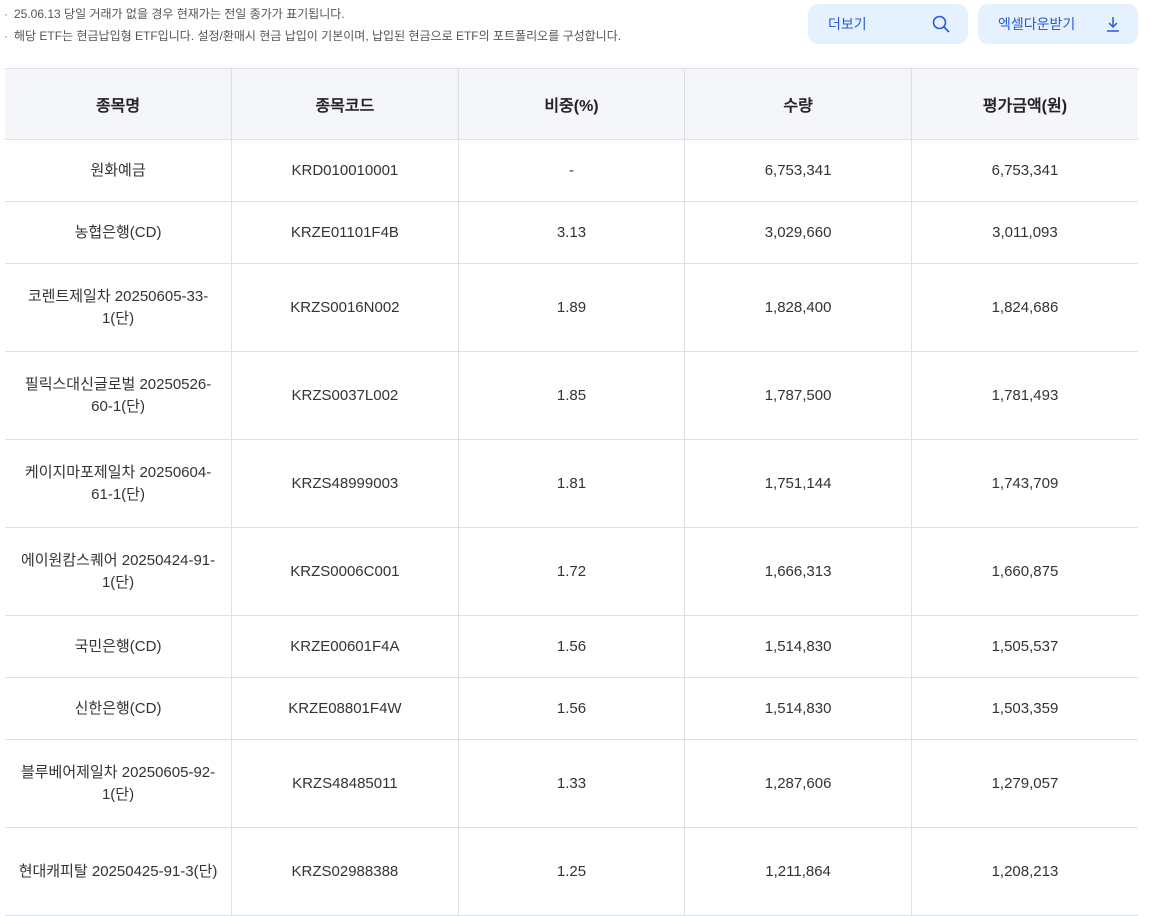 This screenshot has width=1149, height=916. I want to click on cell-weight: 1.72, so click(571, 571).